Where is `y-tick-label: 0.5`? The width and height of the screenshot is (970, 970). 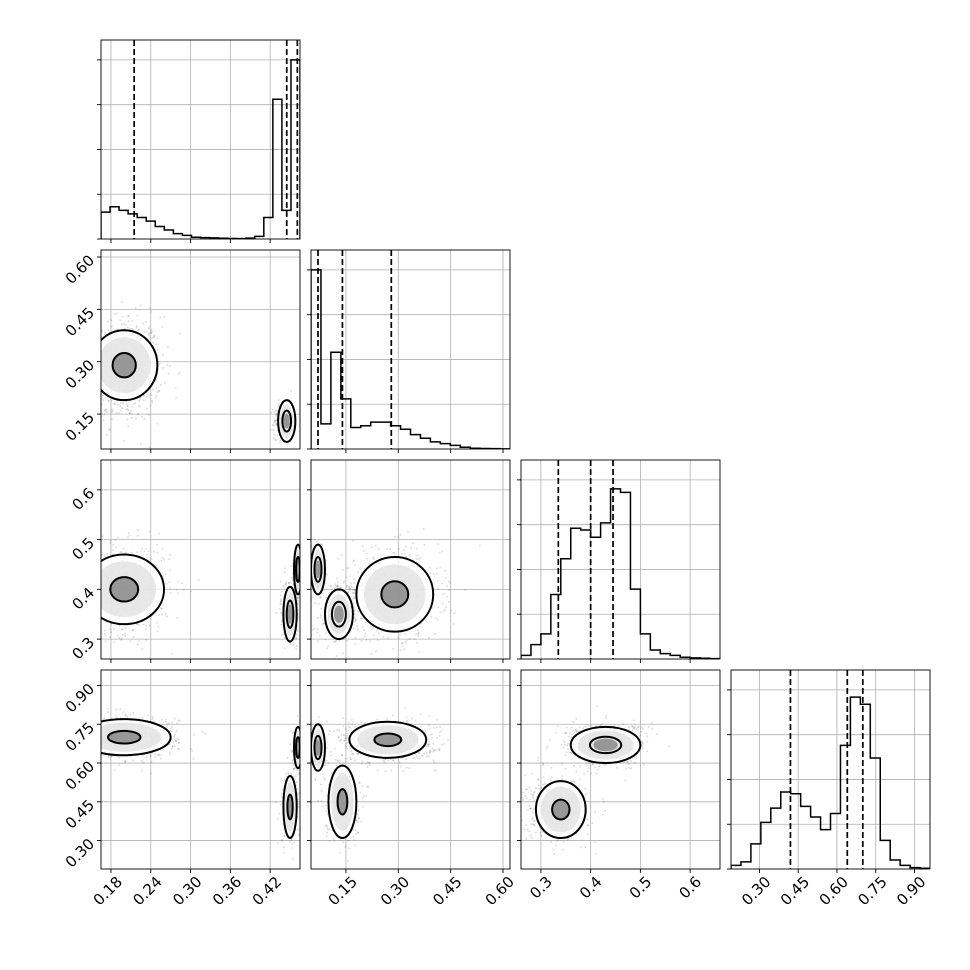 y-tick-label: 0.5 is located at coordinates (83, 549).